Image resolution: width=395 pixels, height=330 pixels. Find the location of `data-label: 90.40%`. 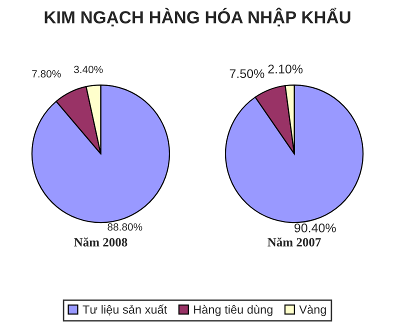

data-label: 90.40% is located at coordinates (315, 228).